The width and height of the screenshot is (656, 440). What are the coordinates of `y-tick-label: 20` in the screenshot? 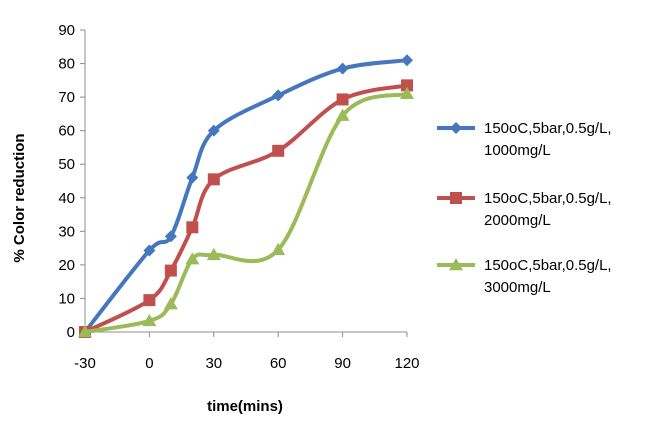 It's located at (66, 265).